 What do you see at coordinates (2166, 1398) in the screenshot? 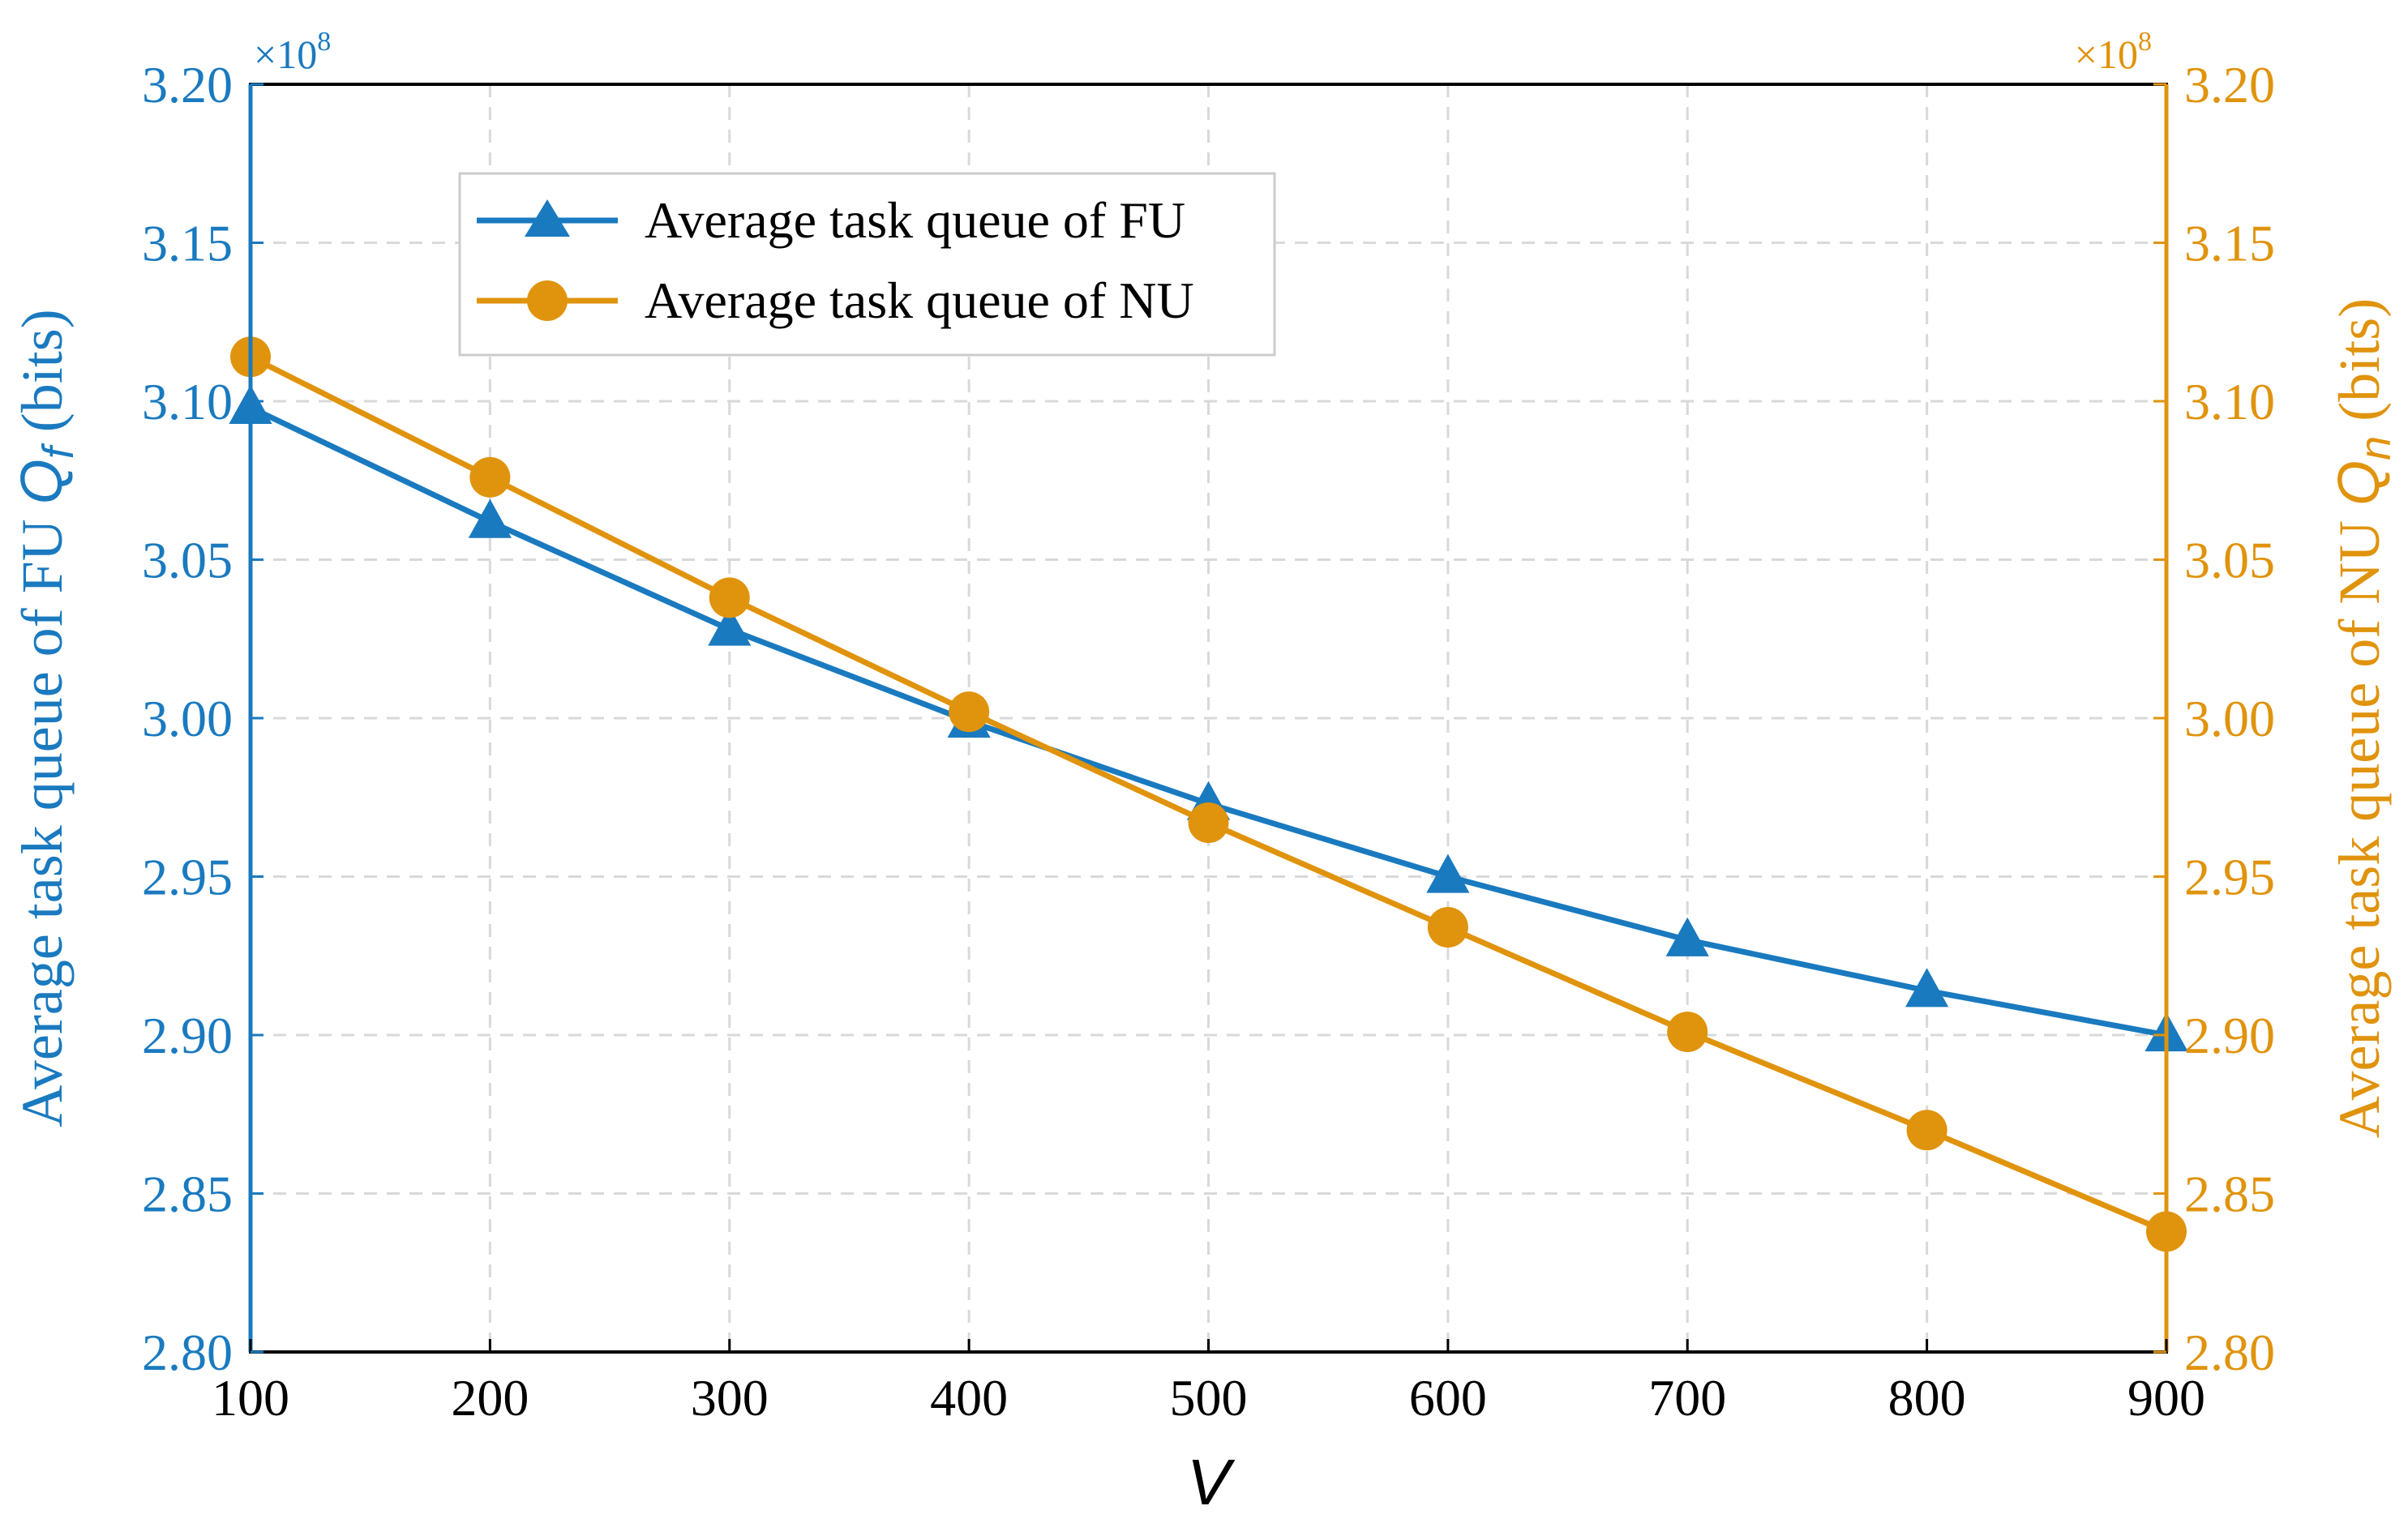
I see `x-tick-label: 900` at bounding box center [2166, 1398].